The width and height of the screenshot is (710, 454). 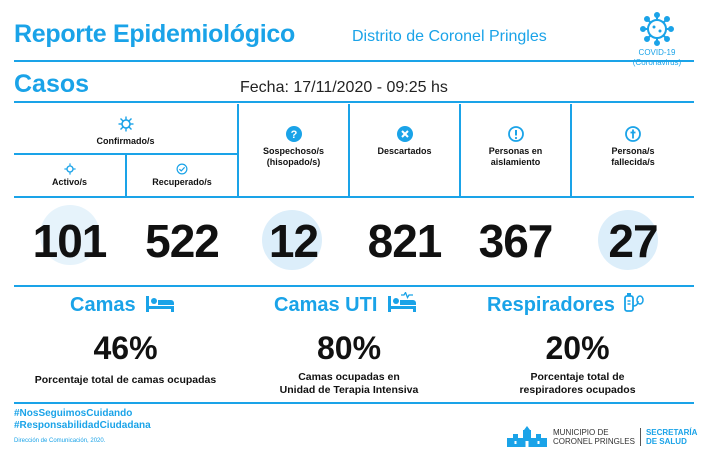 I want to click on recuperados-header: Recuperado/s, so click(x=182, y=175).